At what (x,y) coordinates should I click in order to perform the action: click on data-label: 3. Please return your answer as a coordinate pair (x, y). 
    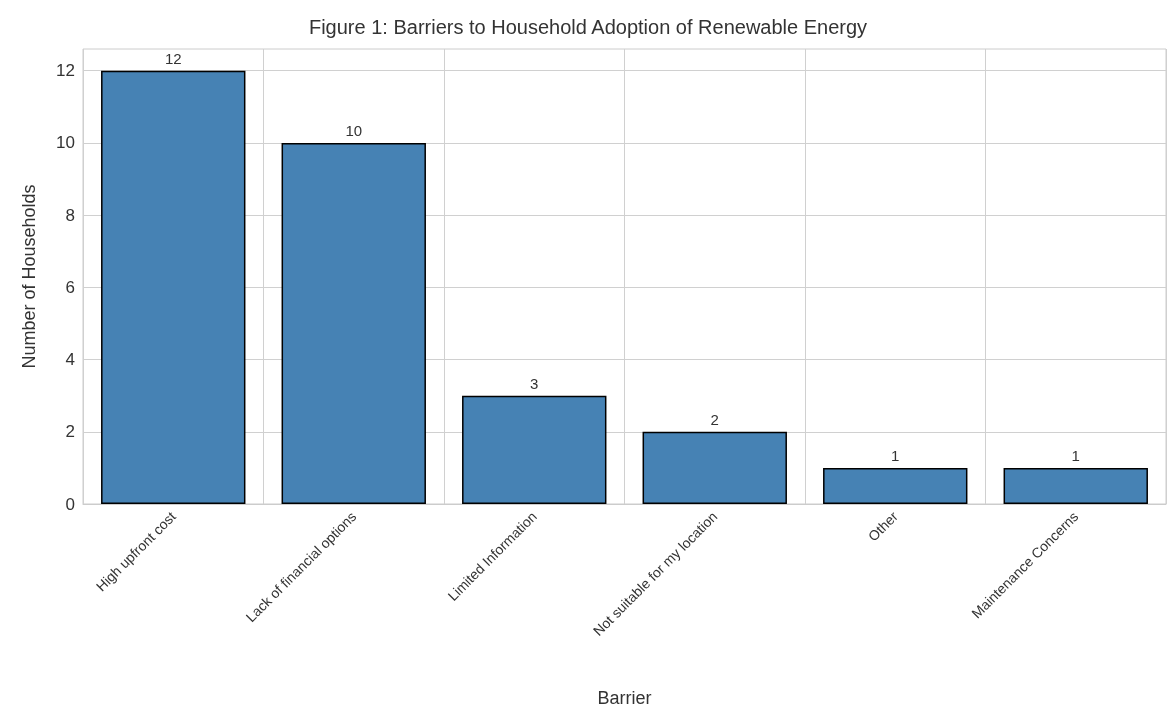
    Looking at the image, I should click on (534, 383).